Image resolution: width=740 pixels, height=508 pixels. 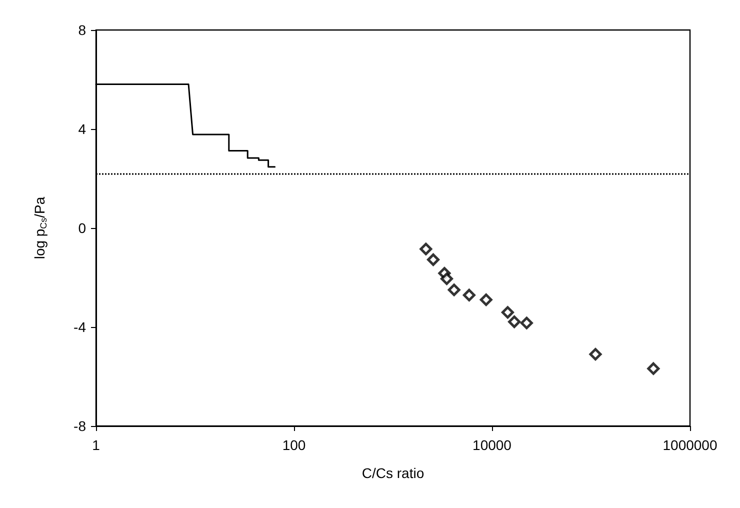 I want to click on x-axis-title: C/Cs ratio, so click(x=393, y=473).